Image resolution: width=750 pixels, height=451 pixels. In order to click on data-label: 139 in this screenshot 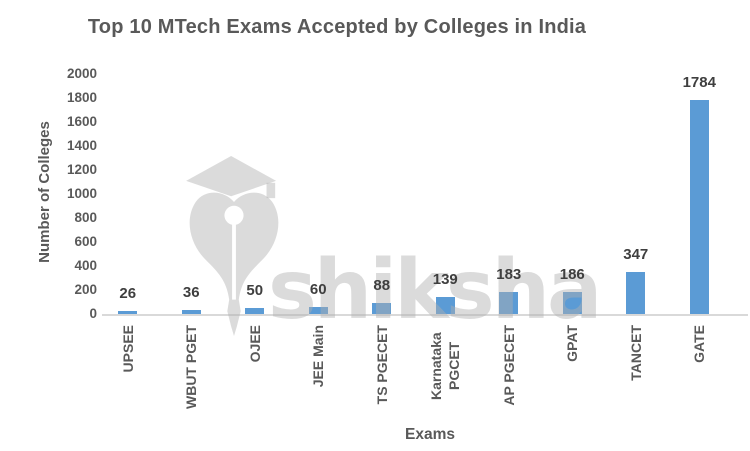, I will do `click(445, 279)`.